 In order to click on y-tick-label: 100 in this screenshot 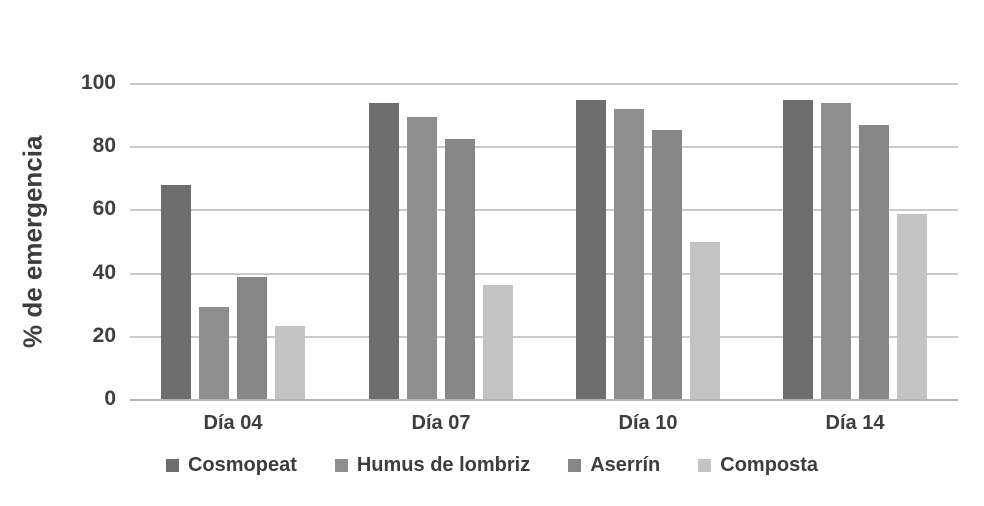, I will do `click(98, 82)`.